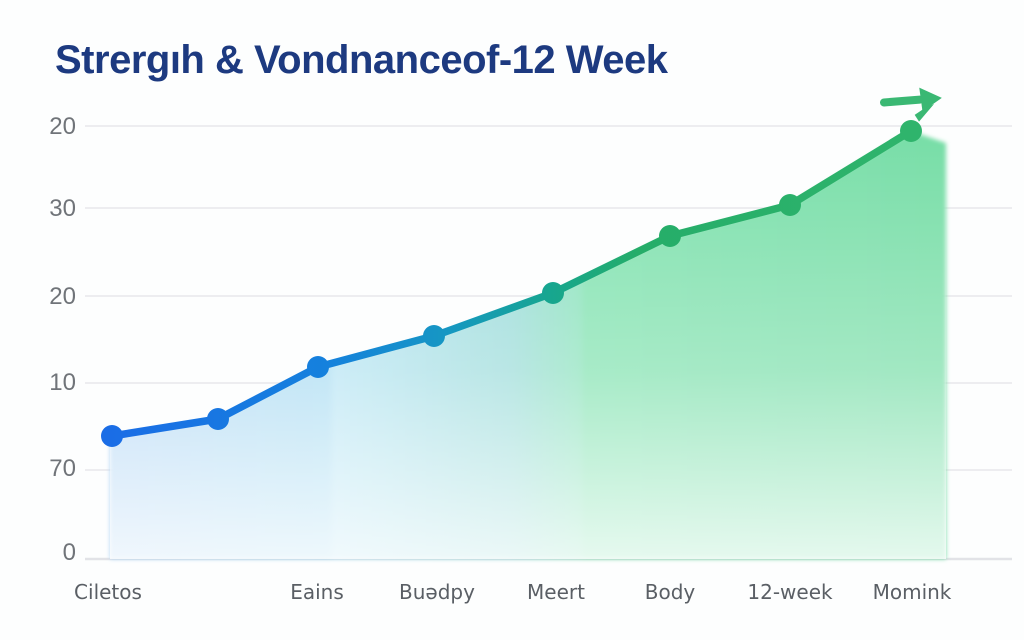  What do you see at coordinates (108, 592) in the screenshot?
I see `x-tick-label: Ciletos` at bounding box center [108, 592].